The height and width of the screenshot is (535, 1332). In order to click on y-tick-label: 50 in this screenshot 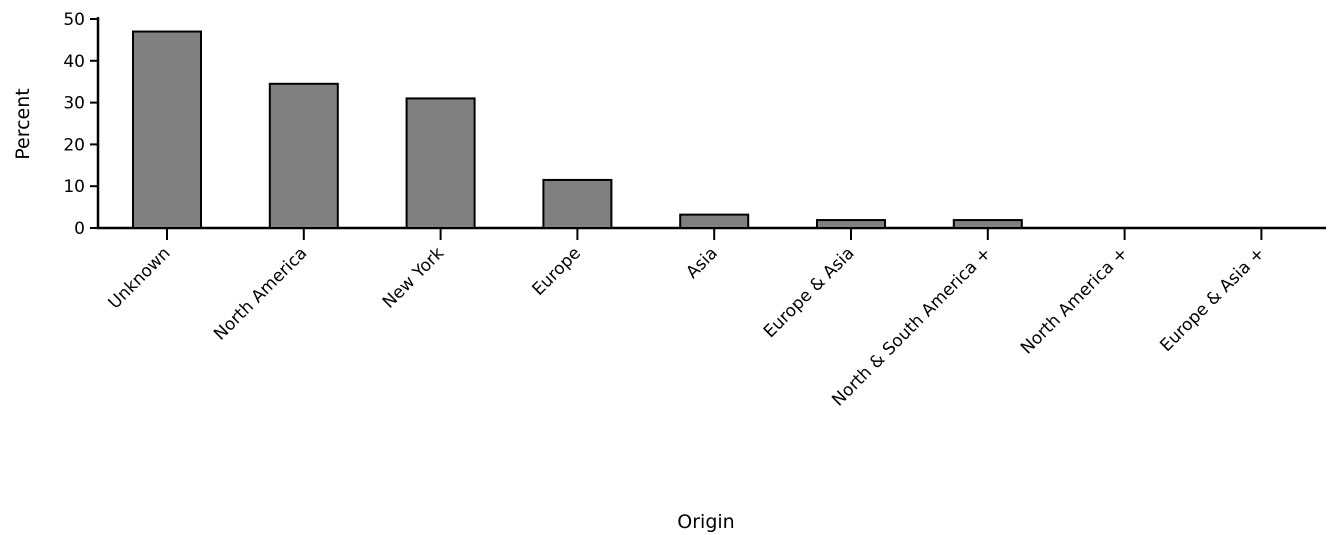, I will do `click(74, 20)`.